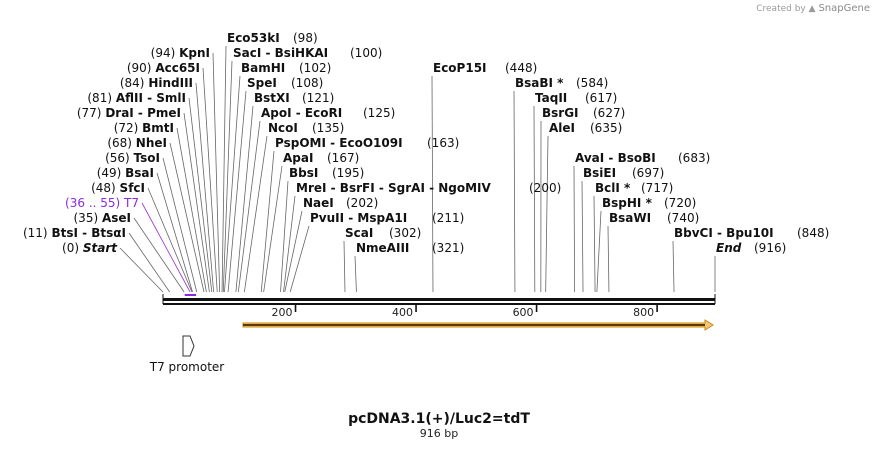  I want to click on leader-t7, so click(166, 247).